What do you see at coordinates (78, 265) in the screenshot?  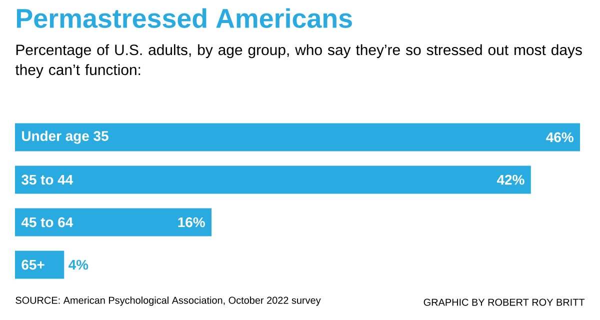 I see `data-label: 4%` at bounding box center [78, 265].